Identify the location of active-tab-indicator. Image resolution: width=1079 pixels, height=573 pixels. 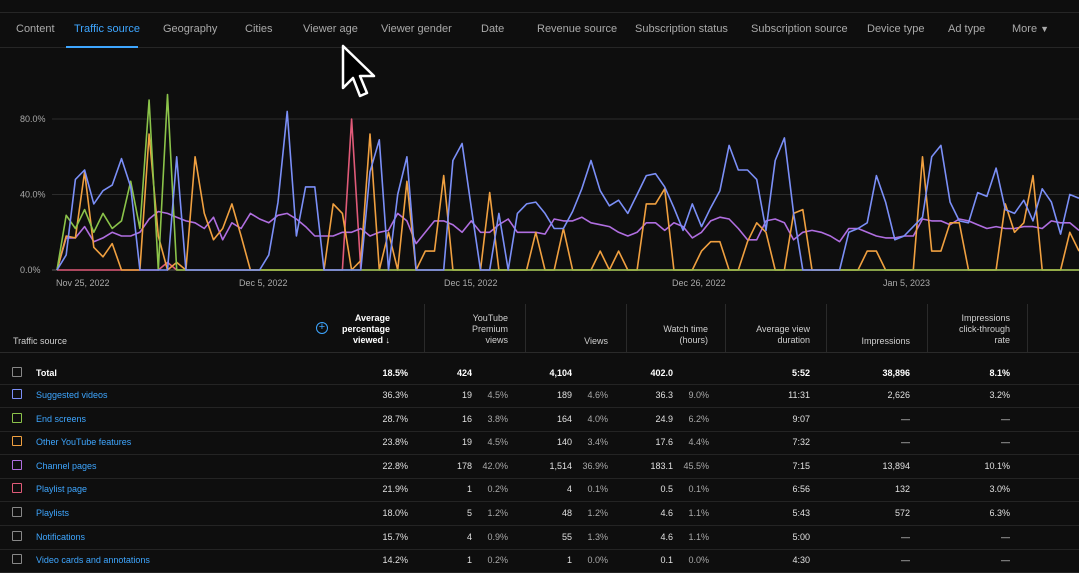
(102, 47).